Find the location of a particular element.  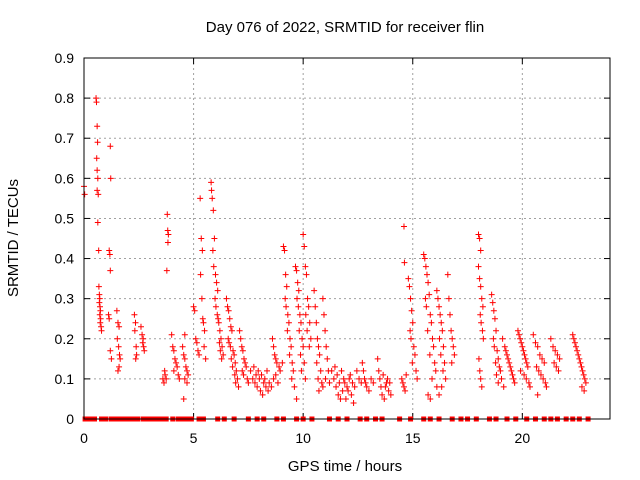

y-tick-label: 0.7 is located at coordinates (65, 138).